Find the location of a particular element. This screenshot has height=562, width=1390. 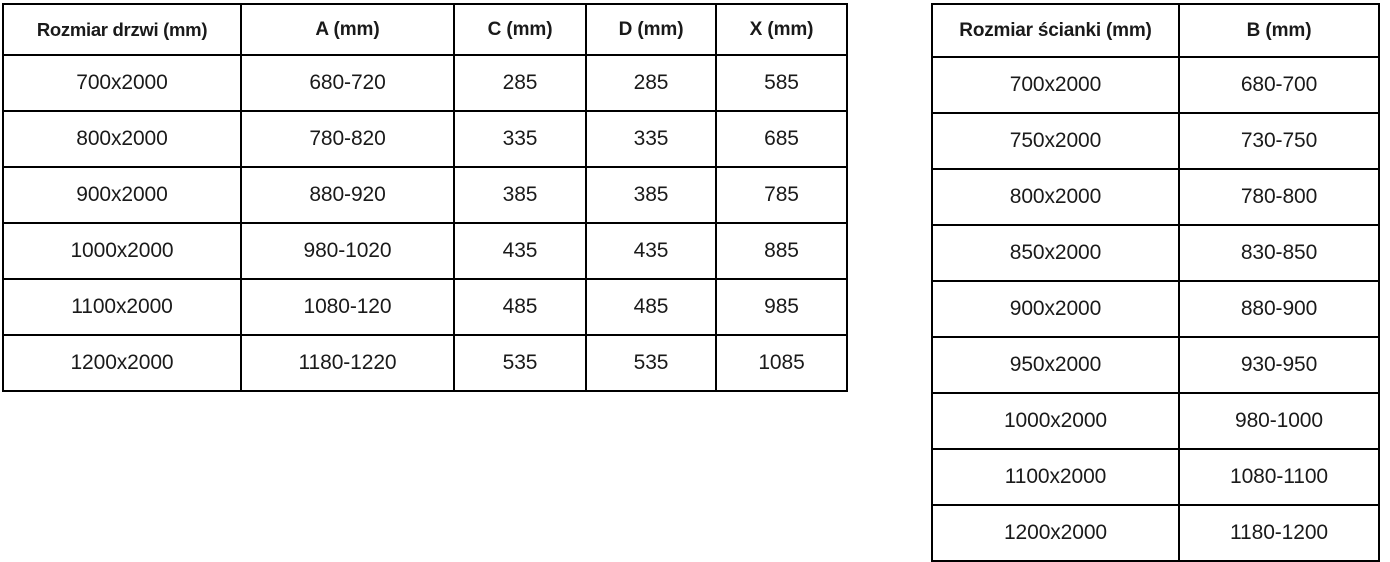

cell-x: 785 is located at coordinates (781, 195).